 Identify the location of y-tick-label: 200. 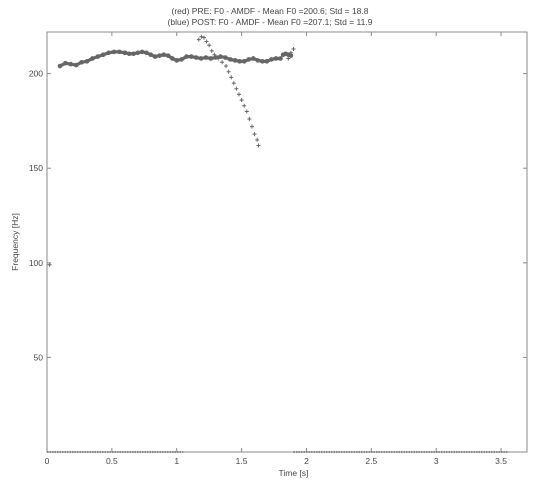
(36, 74).